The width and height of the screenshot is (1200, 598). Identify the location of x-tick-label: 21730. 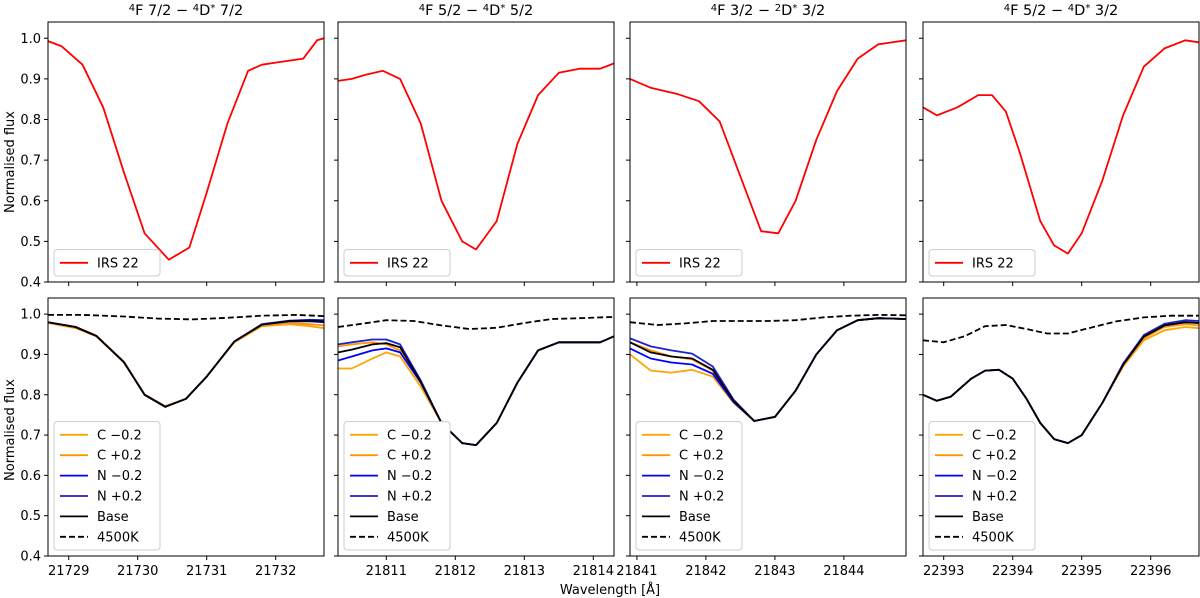
(137, 571).